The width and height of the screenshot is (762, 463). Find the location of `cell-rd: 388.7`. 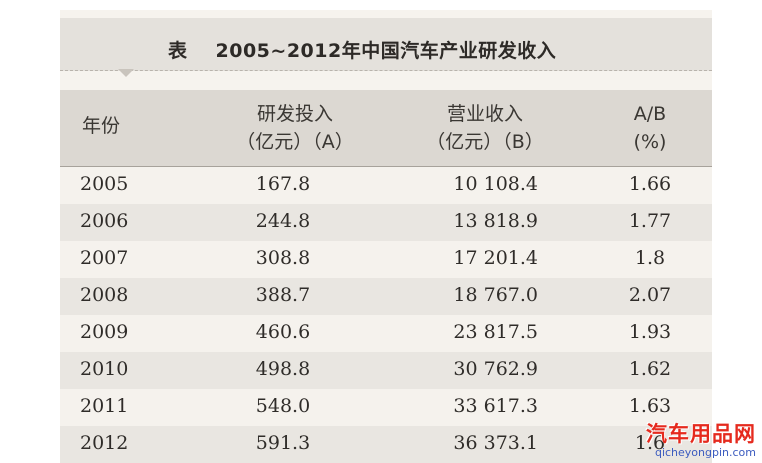

cell-rd: 388.7 is located at coordinates (283, 295).